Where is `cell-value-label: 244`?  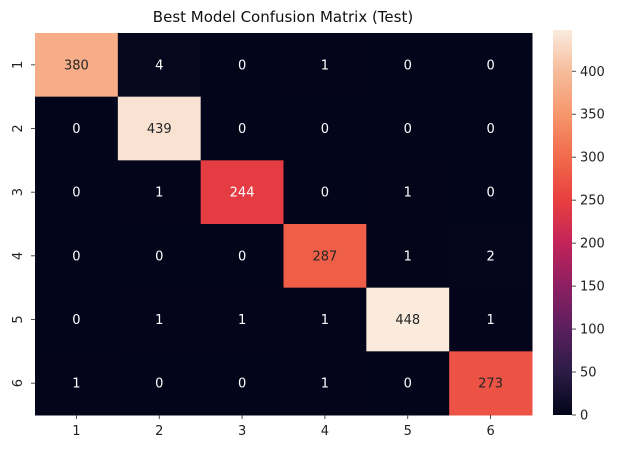
cell-value-label: 244 is located at coordinates (242, 193).